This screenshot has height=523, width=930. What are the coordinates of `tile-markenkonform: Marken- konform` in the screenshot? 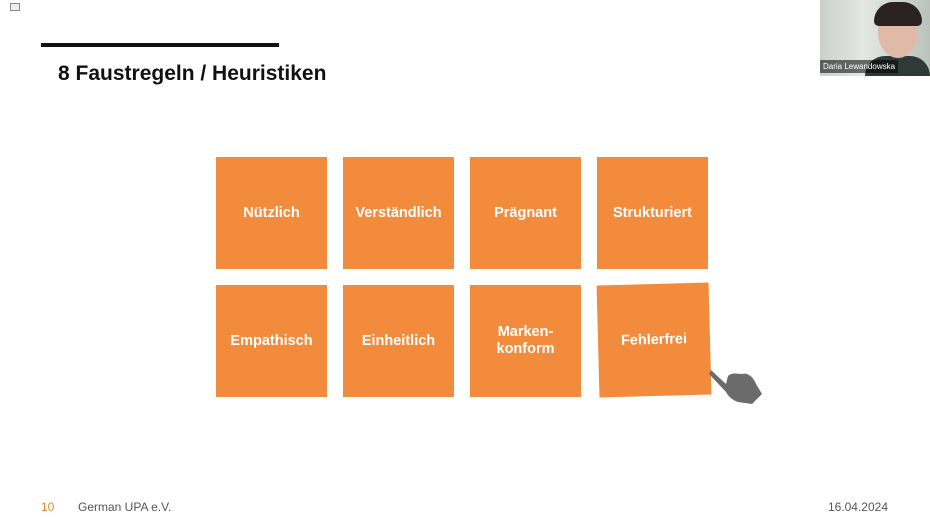 It's located at (525, 341).